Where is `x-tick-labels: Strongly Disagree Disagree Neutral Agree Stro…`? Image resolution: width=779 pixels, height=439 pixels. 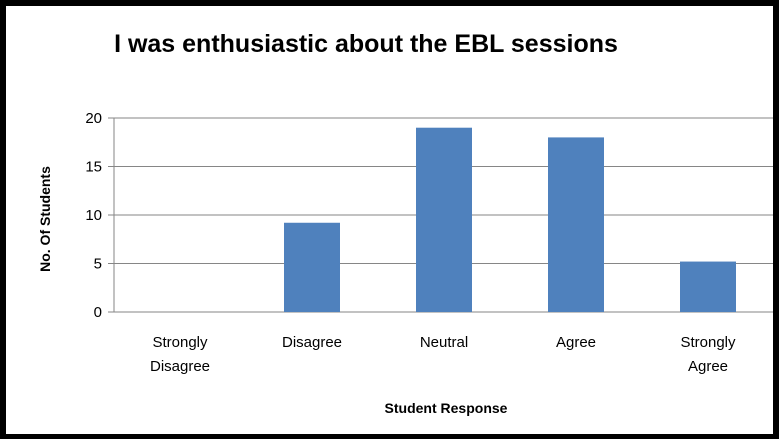
x-tick-labels: Strongly Disagree Disagree Neutral Agree Stro… is located at coordinates (443, 354).